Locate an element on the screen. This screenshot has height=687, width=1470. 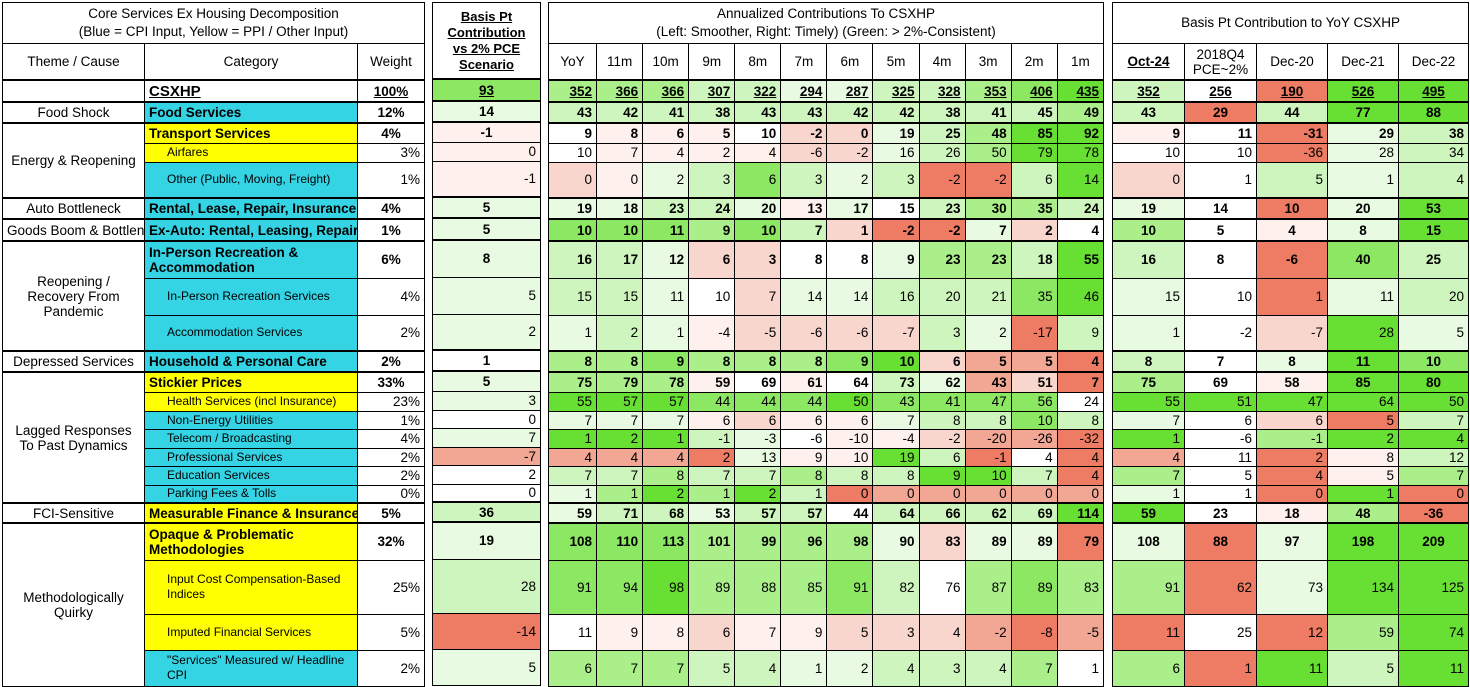
left-table-header-row: Theme / Cause Category Weight is located at coordinates (214, 62).